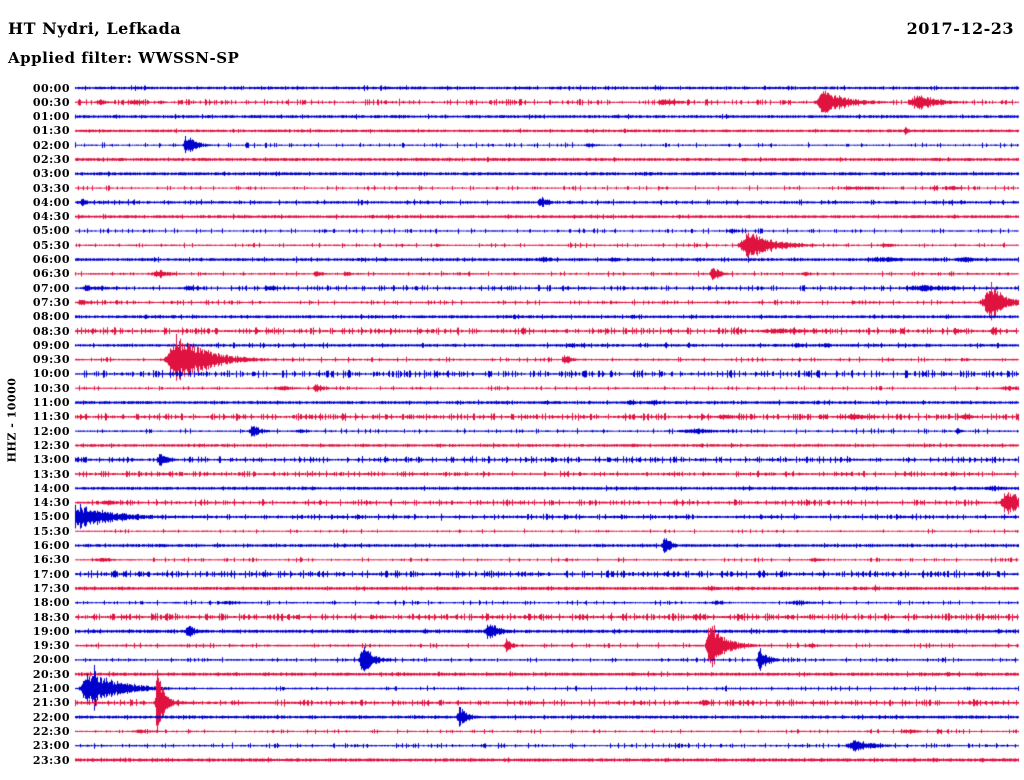  What do you see at coordinates (51, 603) in the screenshot?
I see `trace-time-label: 18:00` at bounding box center [51, 603].